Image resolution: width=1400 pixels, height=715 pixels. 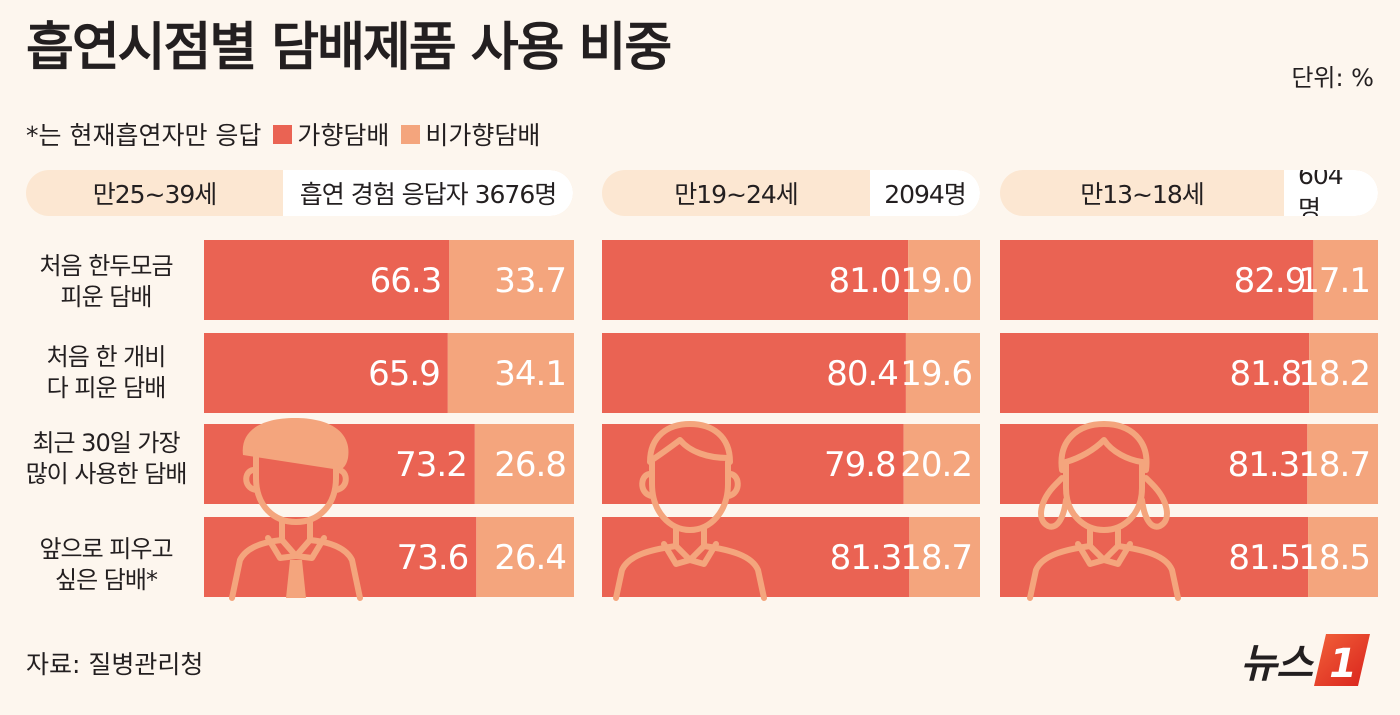 I want to click on logo-mark-icon: 1, so click(x=1342, y=660).